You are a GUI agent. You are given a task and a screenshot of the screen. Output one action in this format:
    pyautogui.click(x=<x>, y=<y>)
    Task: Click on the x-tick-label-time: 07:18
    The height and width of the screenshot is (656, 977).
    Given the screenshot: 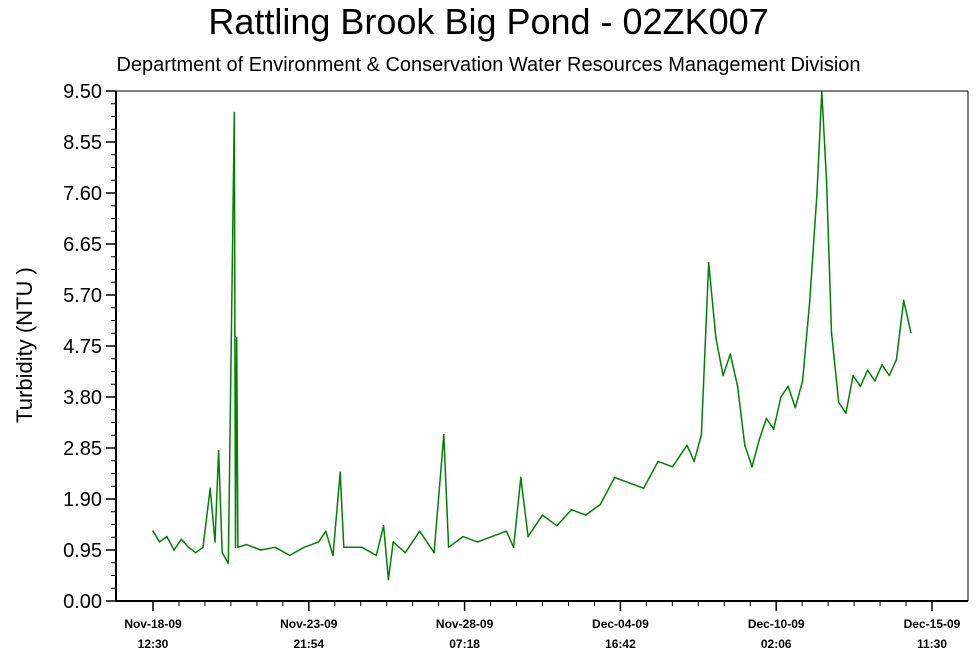 What is the action you would take?
    pyautogui.click(x=464, y=644)
    